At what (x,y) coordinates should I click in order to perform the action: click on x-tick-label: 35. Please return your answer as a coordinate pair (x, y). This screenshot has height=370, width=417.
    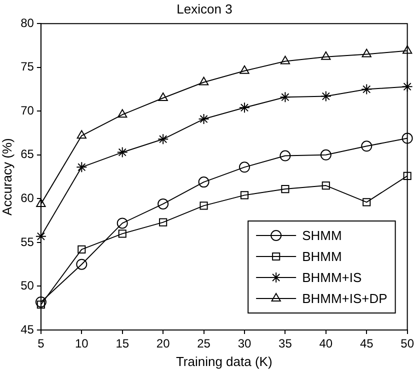
    Looking at the image, I should click on (285, 343).